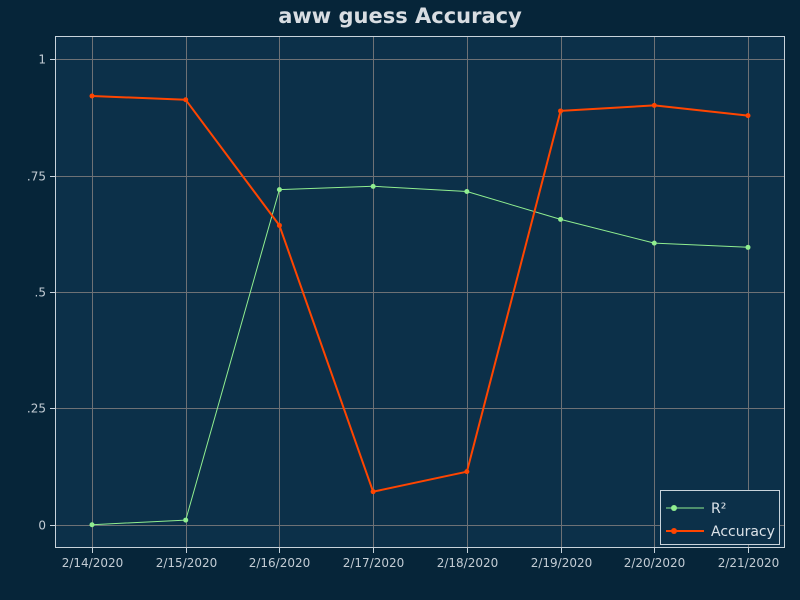 The width and height of the screenshot is (800, 600). I want to click on legend: R² Accuracy, so click(720, 518).